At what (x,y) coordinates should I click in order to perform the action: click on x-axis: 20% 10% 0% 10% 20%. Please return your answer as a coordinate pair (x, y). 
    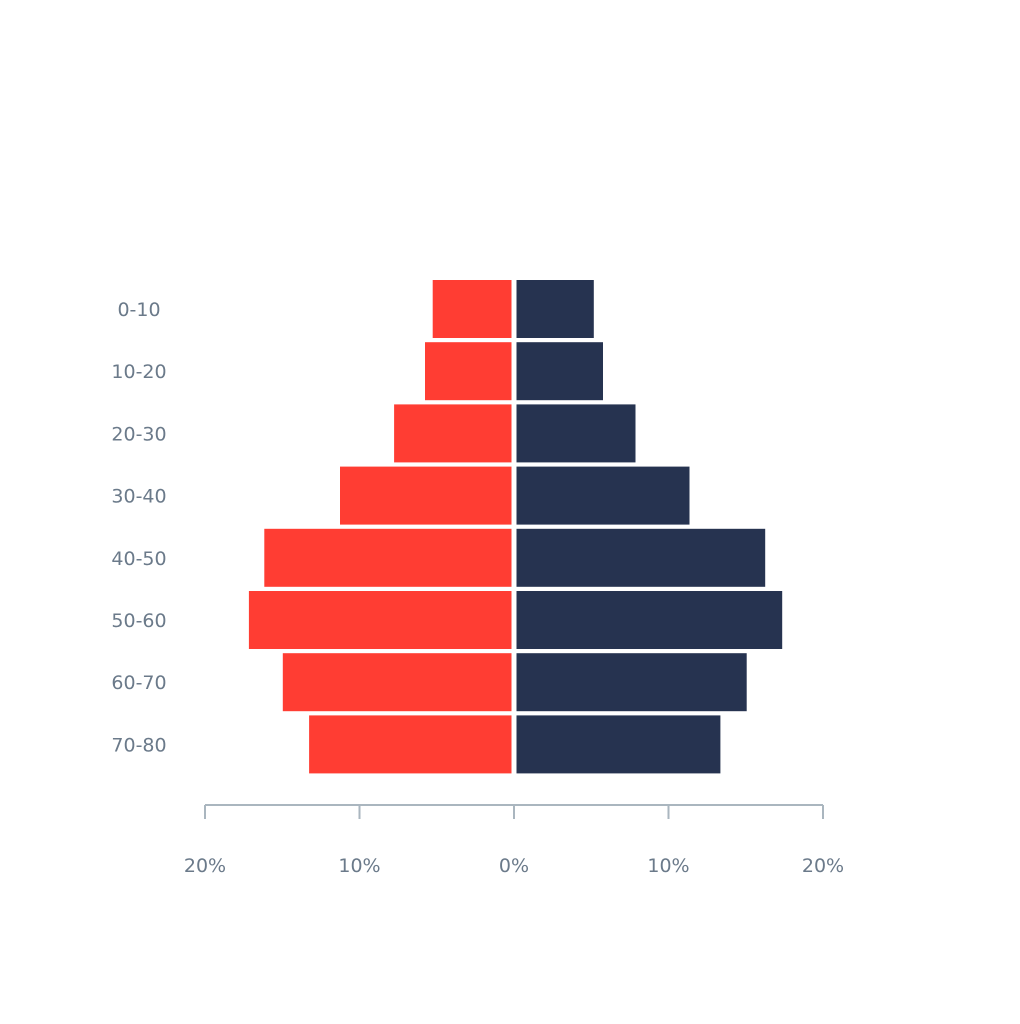
    Looking at the image, I should click on (514, 840).